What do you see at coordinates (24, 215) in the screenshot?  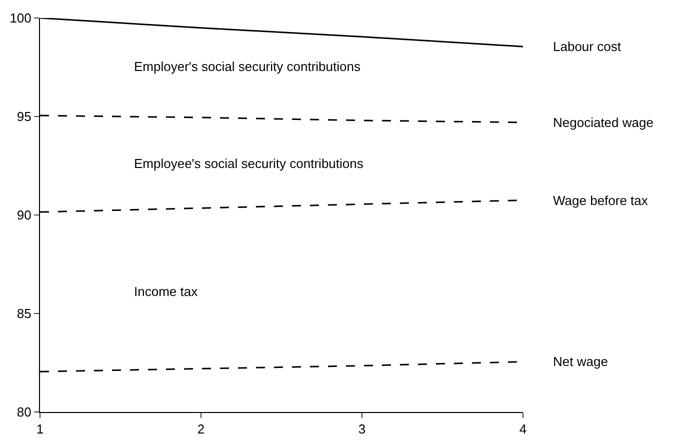 I see `y-tick-label: 90` at bounding box center [24, 215].